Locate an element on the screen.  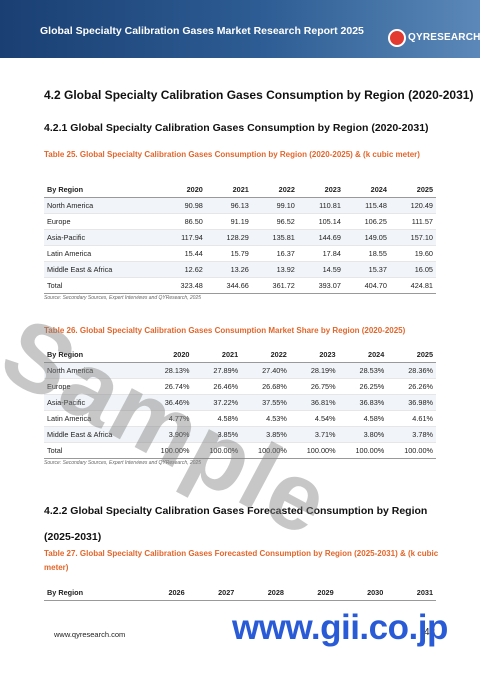
table-cell: 117.94 is located at coordinates (182, 237).